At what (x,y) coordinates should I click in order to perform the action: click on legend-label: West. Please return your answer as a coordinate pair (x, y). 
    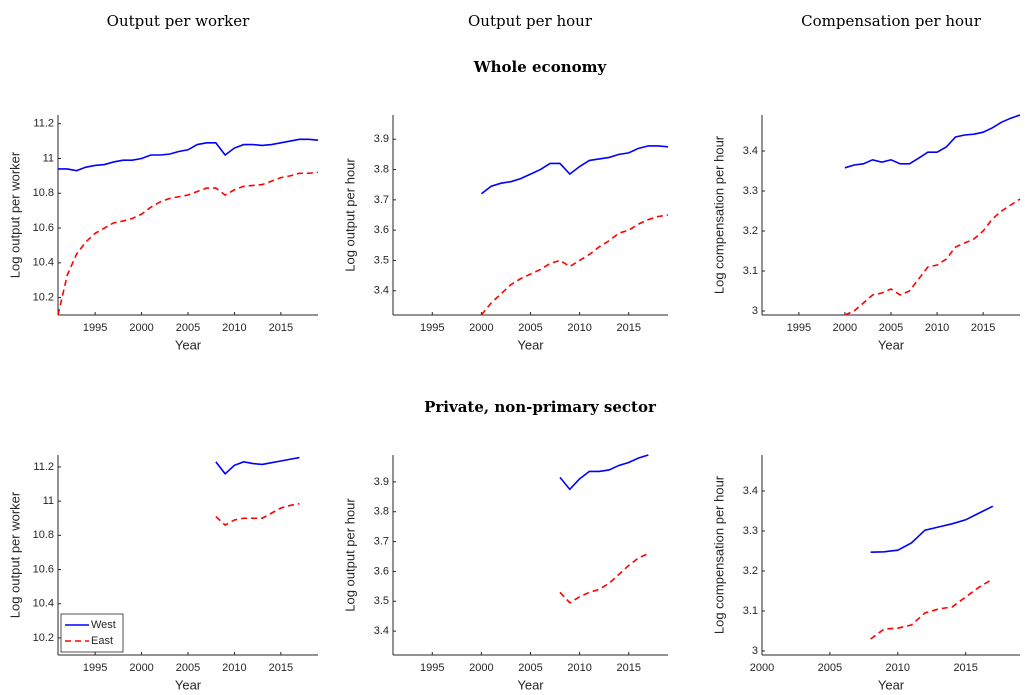
    Looking at the image, I should click on (103, 625).